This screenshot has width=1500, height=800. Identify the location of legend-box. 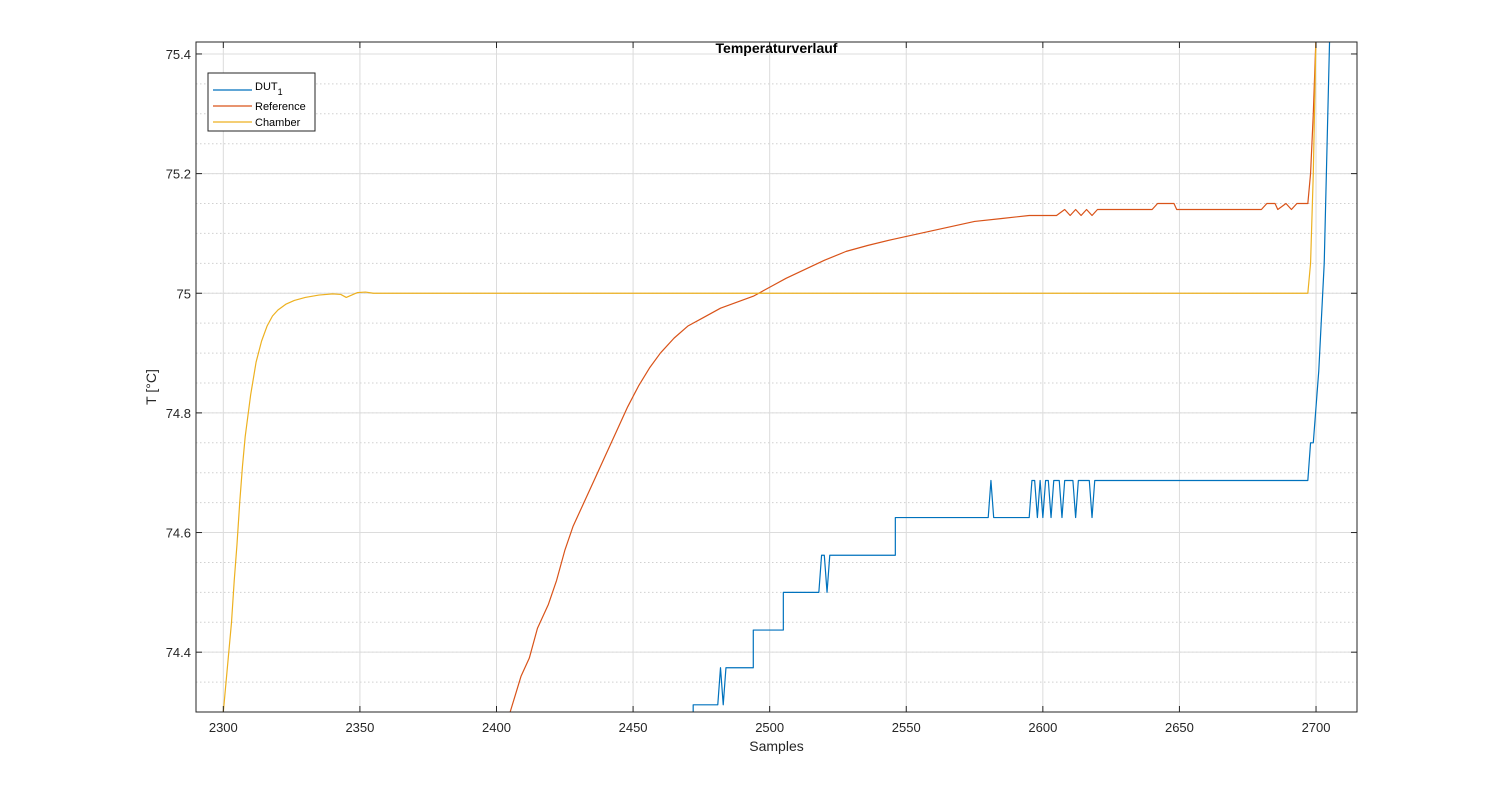
(261, 102).